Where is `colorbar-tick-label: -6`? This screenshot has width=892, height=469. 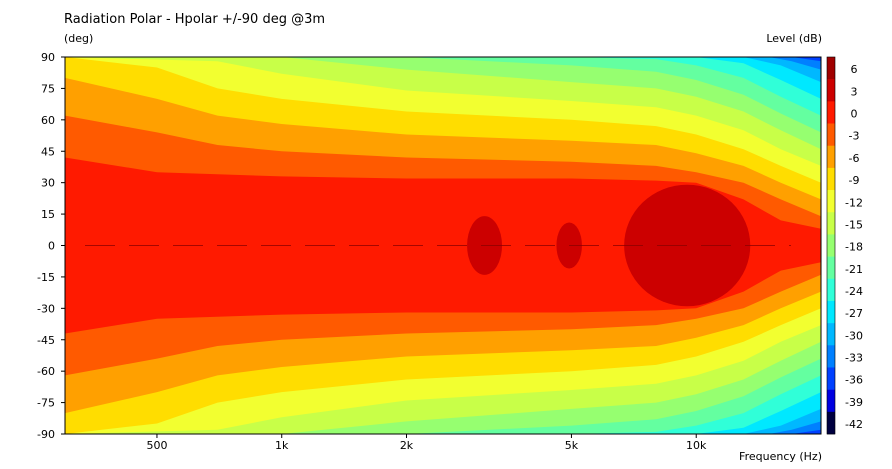 colorbar-tick-label: -6 is located at coordinates (854, 158).